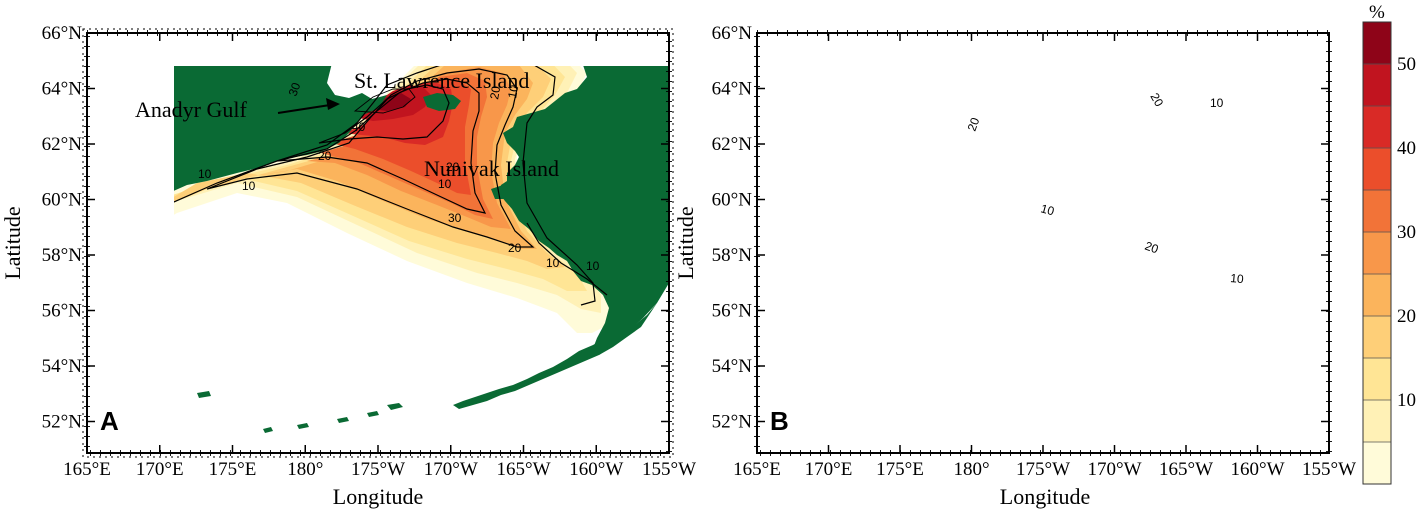 This screenshot has width=1417, height=513. What do you see at coordinates (109, 421) in the screenshot?
I see `panel-letter: A` at bounding box center [109, 421].